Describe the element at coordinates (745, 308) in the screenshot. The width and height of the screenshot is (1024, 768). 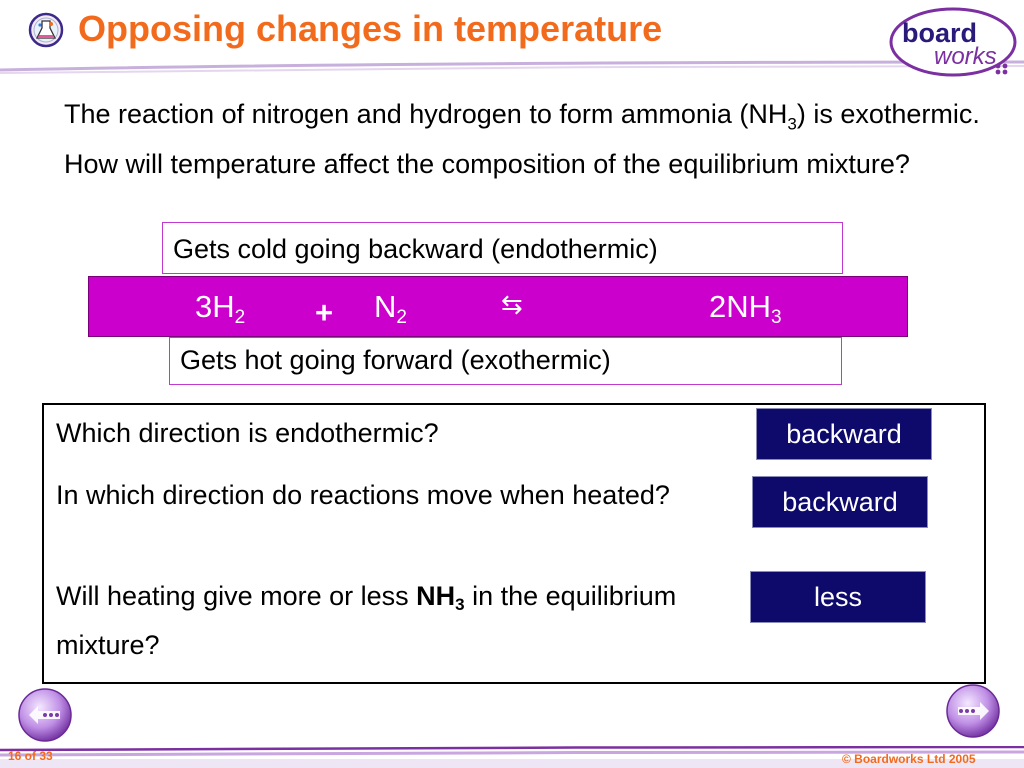
I see `product-ammonia: 2NH3` at that location.